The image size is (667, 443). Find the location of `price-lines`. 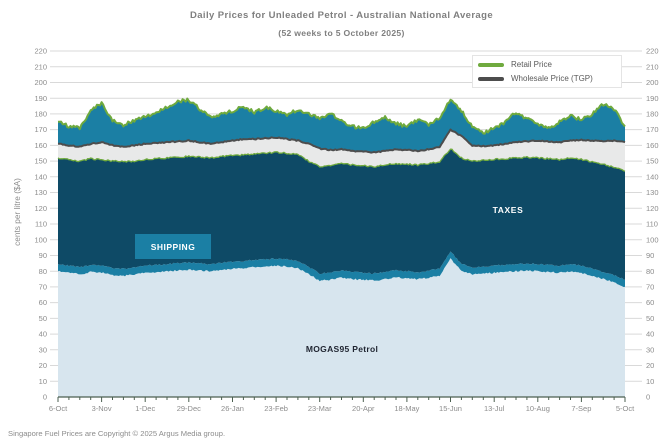

price-lines is located at coordinates (341, 134).